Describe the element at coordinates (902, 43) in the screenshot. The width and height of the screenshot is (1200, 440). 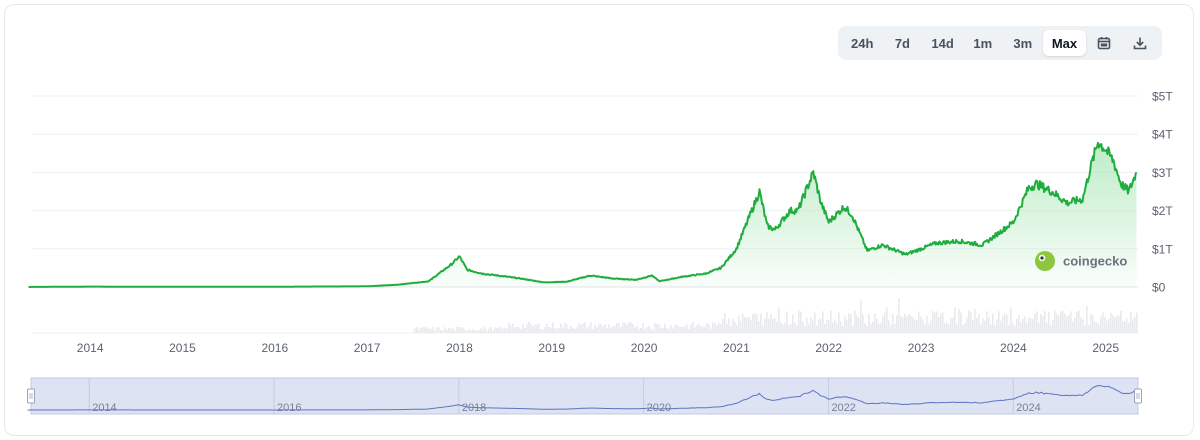
I see `range-7d-button: 7d` at that location.